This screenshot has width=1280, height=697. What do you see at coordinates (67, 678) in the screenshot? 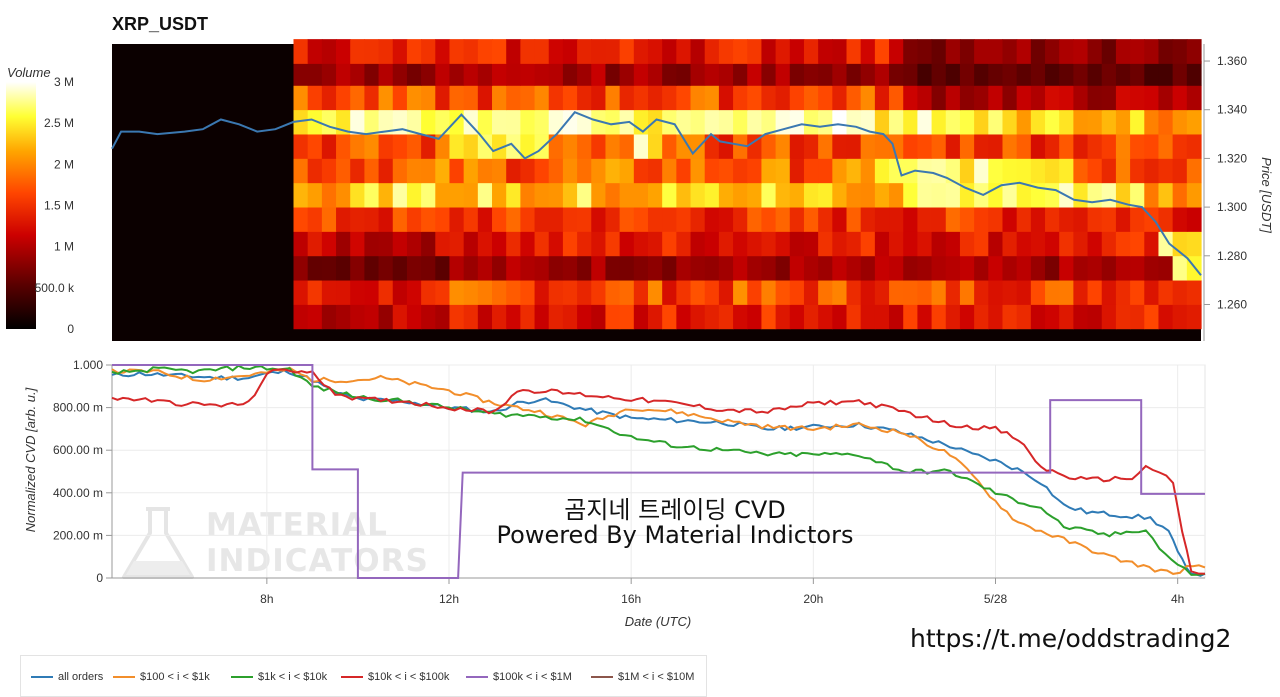
I see `legend-item: all orders` at bounding box center [67, 678].